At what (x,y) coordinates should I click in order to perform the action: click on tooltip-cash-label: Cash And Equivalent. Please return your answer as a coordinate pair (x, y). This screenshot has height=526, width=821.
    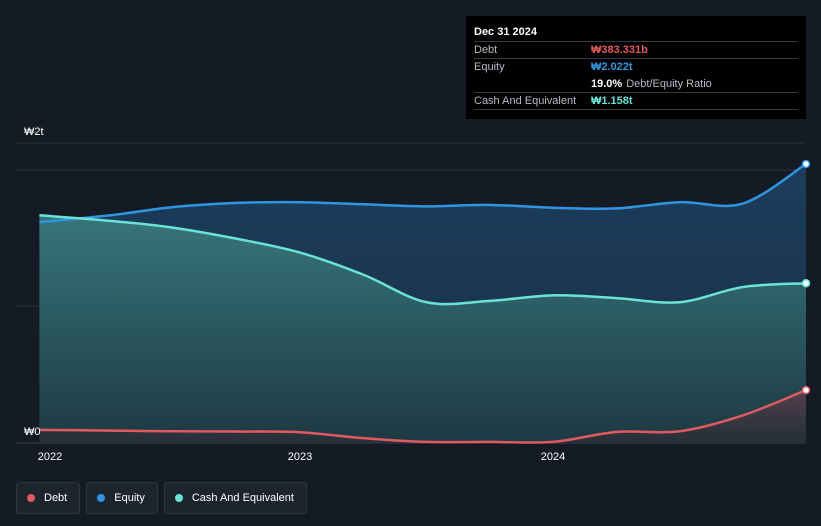
    Looking at the image, I should click on (525, 101).